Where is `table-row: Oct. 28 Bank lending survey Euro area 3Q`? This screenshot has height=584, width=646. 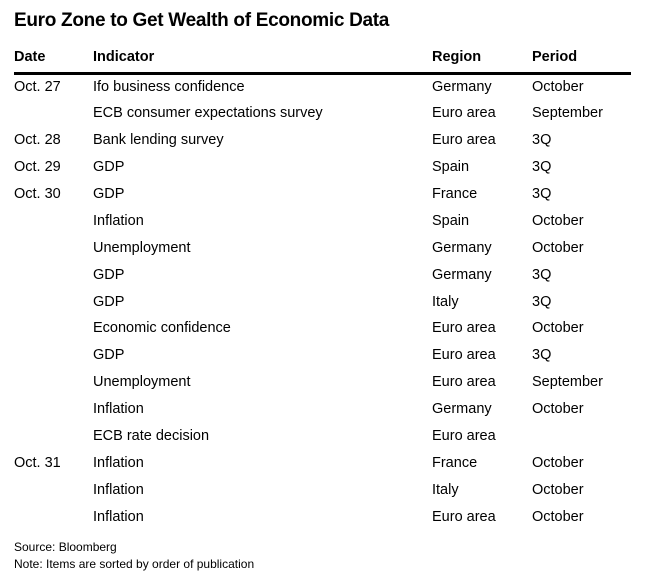 table-row: Oct. 28 Bank lending survey Euro area 3Q is located at coordinates (322, 140).